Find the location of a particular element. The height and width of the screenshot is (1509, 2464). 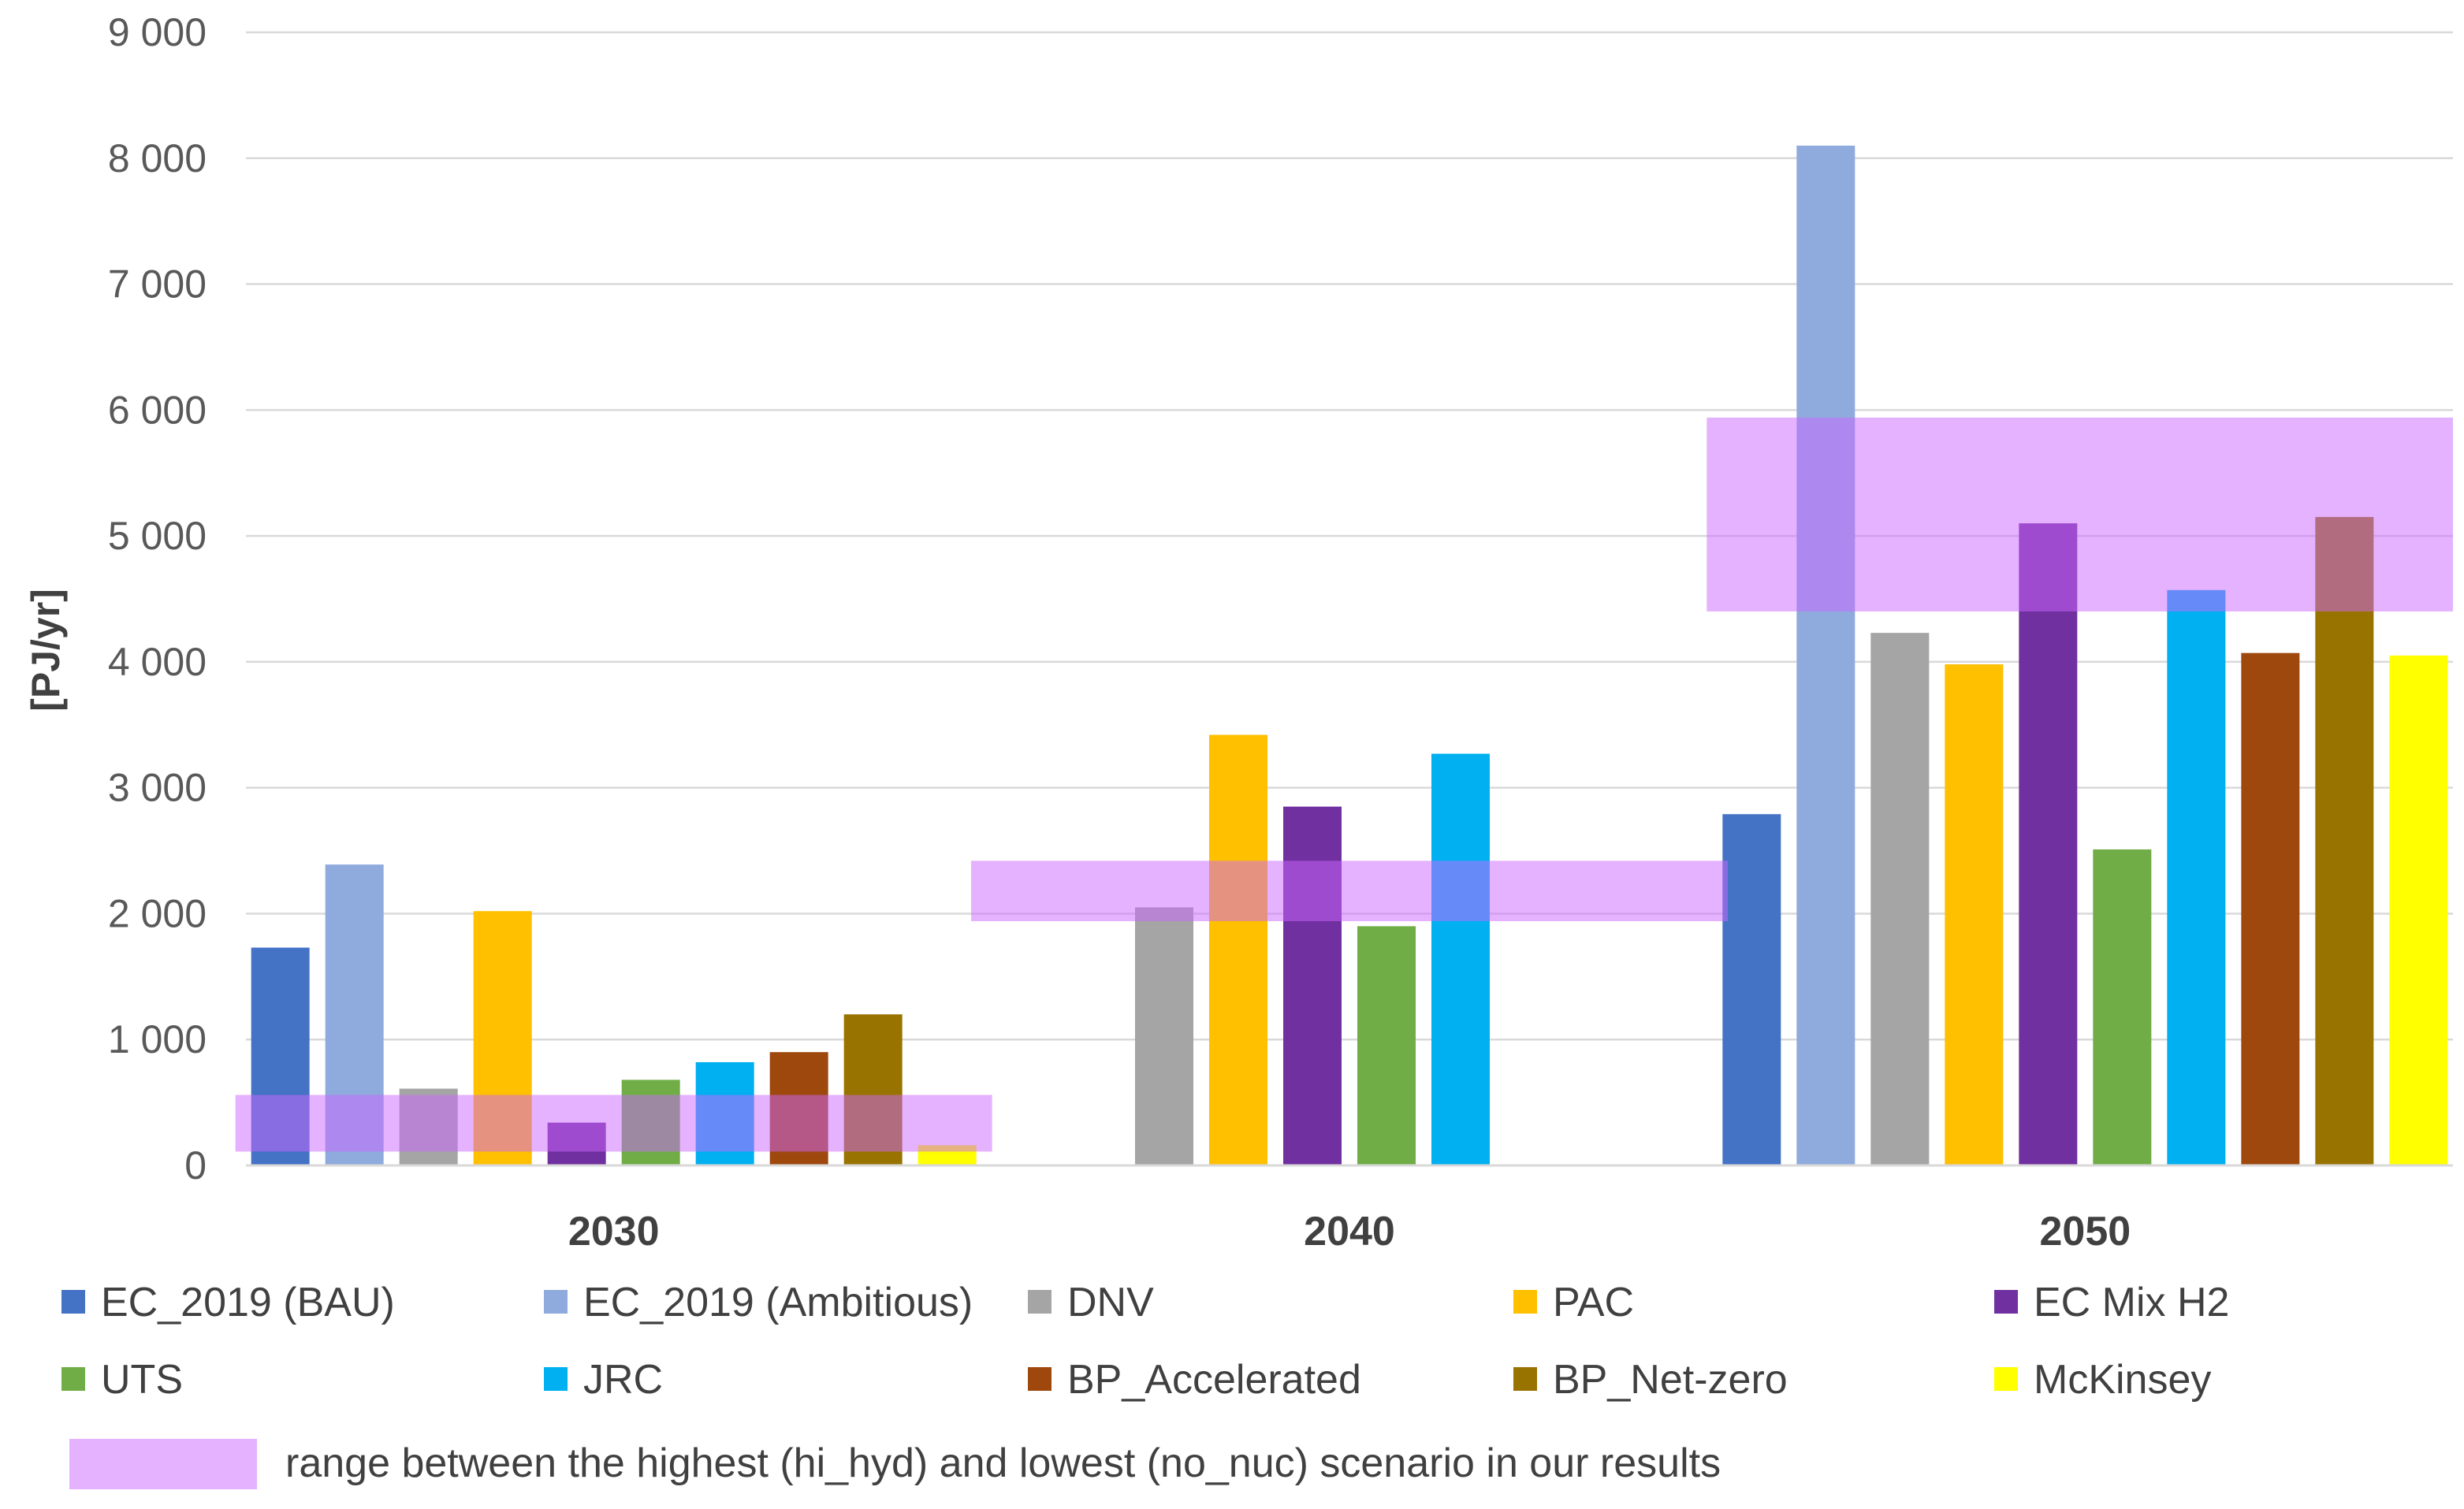

legend-range-swatch is located at coordinates (163, 1464).